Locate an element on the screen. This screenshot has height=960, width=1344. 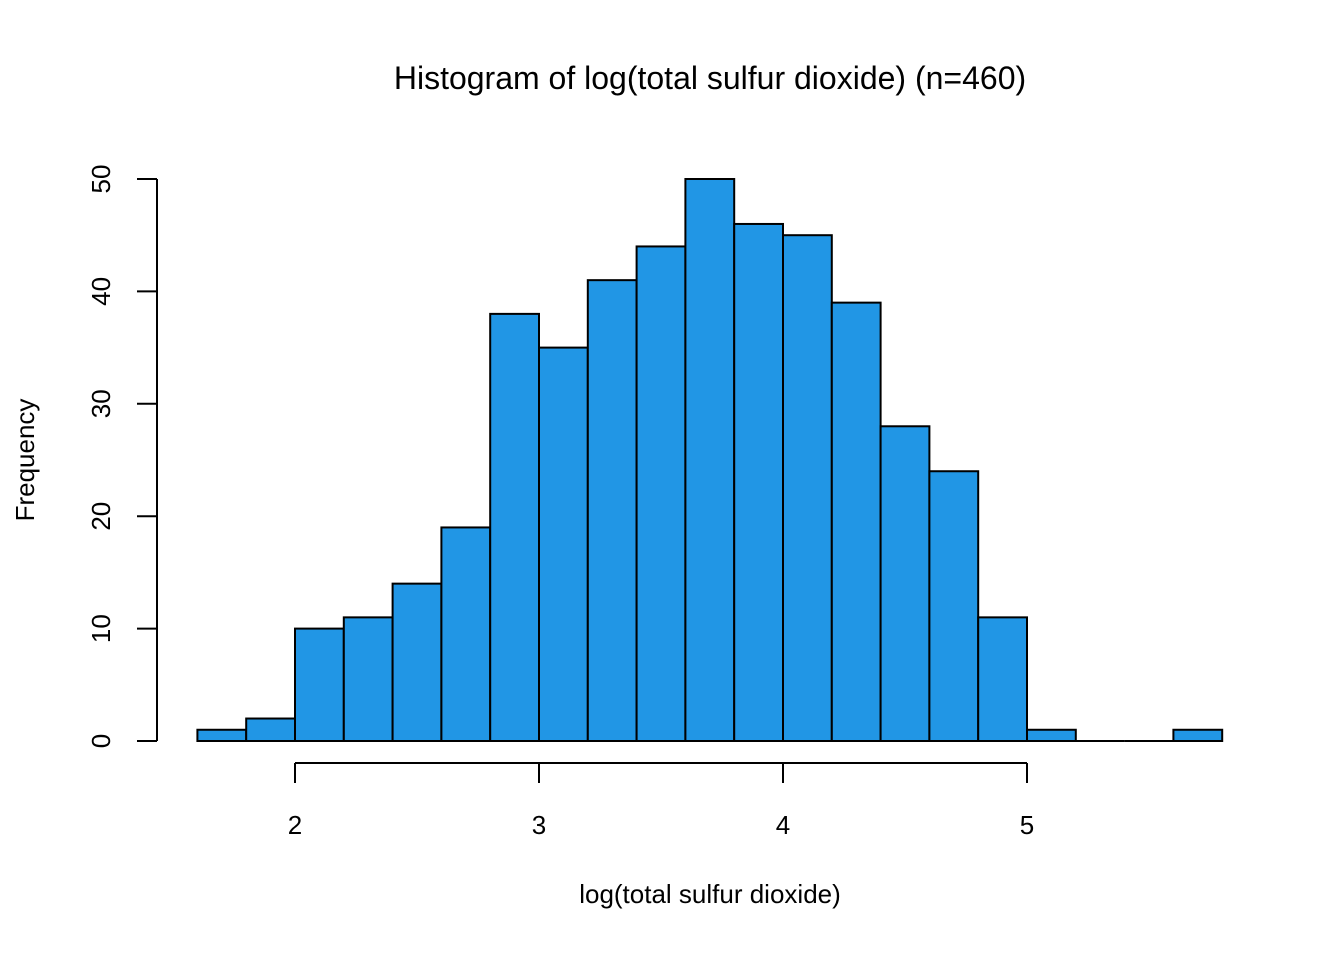
x-tick-label: 4 is located at coordinates (783, 825).